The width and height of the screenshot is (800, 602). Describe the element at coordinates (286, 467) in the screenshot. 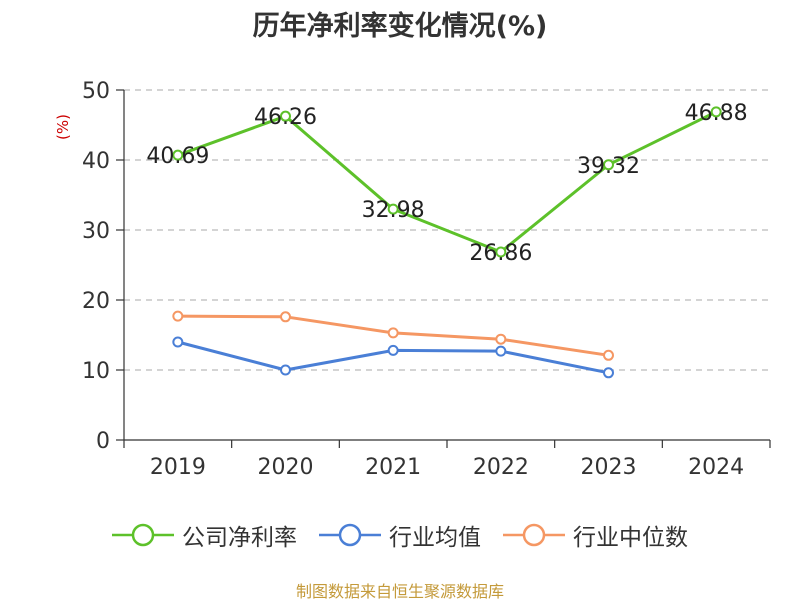

I see `x-tick-label: 2020` at that location.